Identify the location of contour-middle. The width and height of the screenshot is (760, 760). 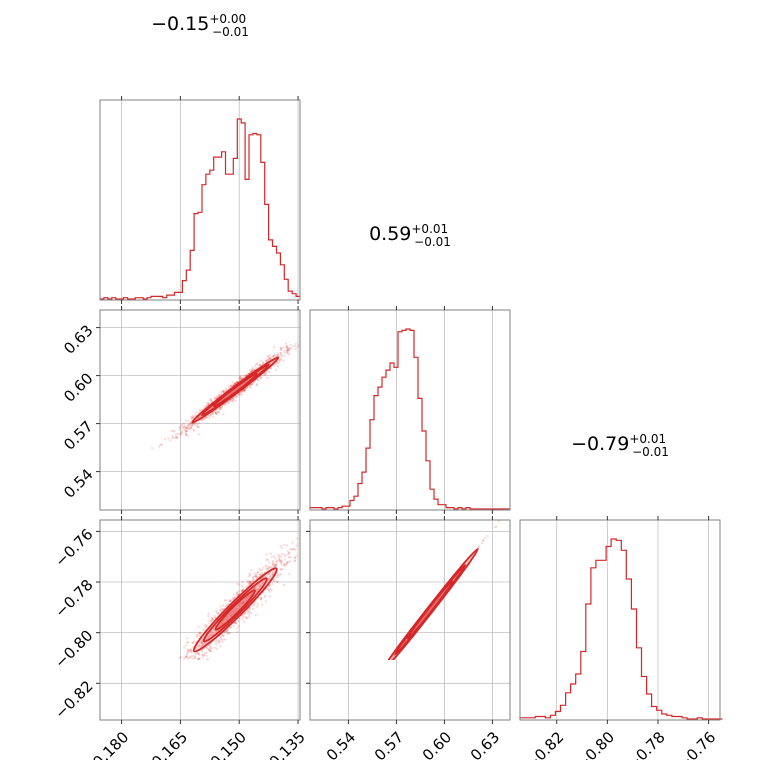
(235, 610).